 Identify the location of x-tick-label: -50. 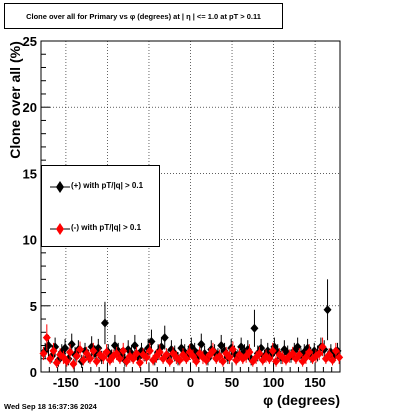
(149, 382).